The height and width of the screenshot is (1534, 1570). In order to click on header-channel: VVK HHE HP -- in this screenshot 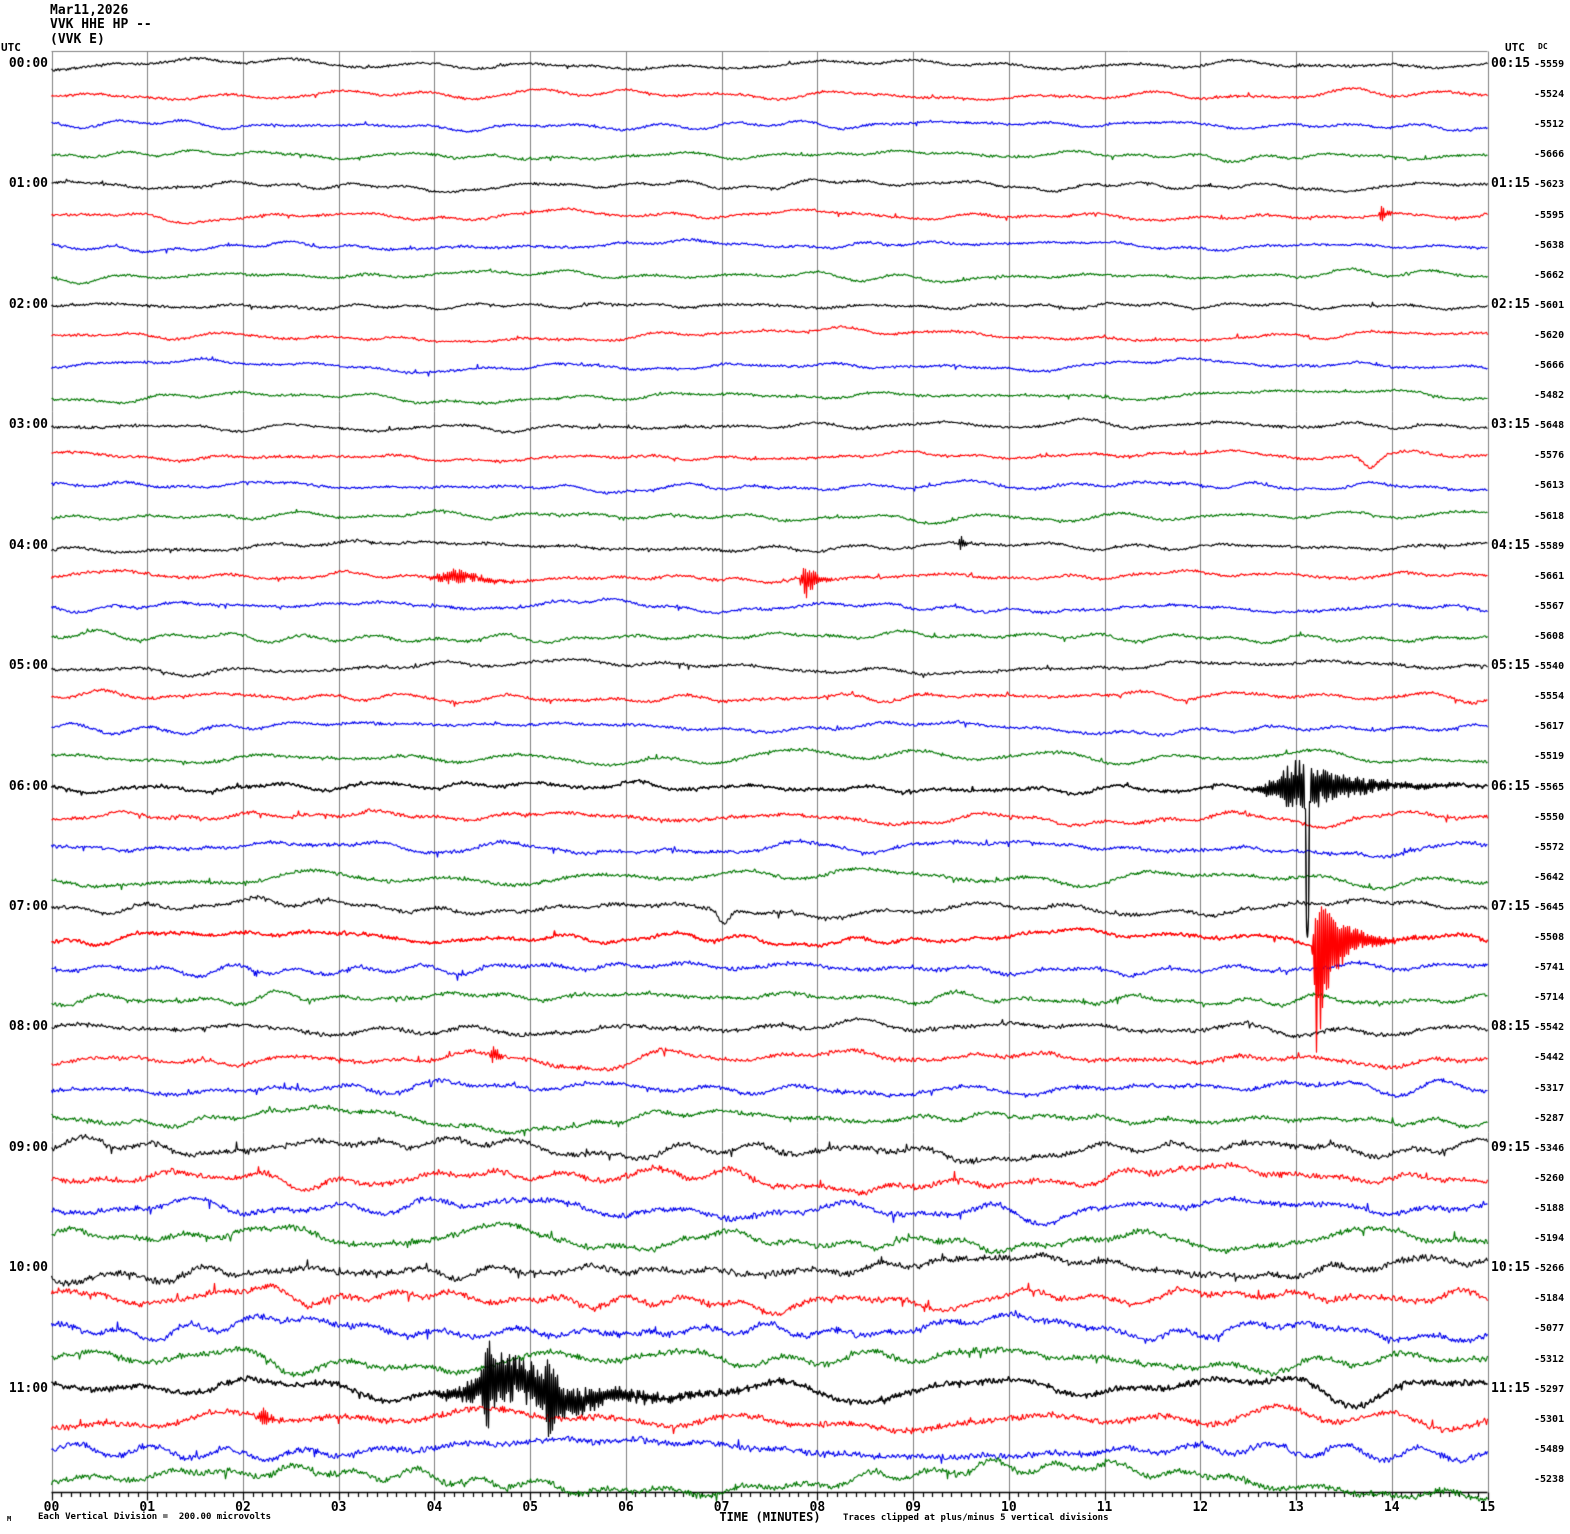, I will do `click(101, 24)`.